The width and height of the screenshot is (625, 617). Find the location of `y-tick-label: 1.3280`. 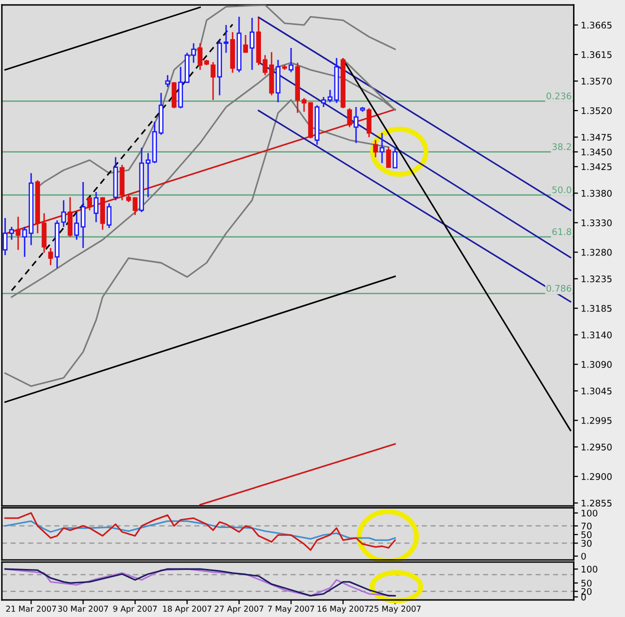

y-tick-label: 1.3280 is located at coordinates (597, 252).